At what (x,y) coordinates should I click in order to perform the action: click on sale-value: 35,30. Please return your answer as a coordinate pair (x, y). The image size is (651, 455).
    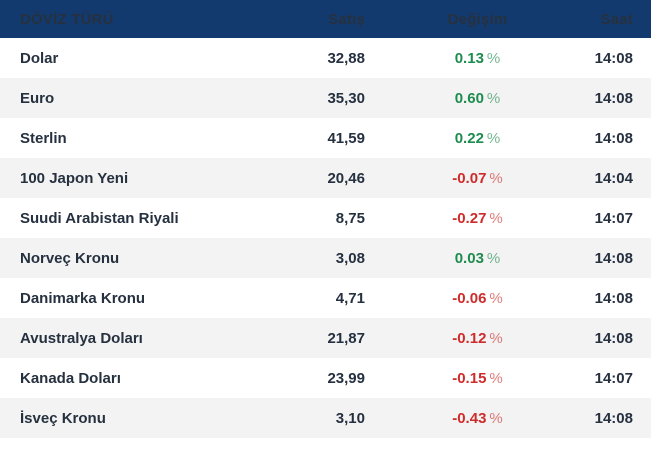
    Looking at the image, I should click on (346, 98).